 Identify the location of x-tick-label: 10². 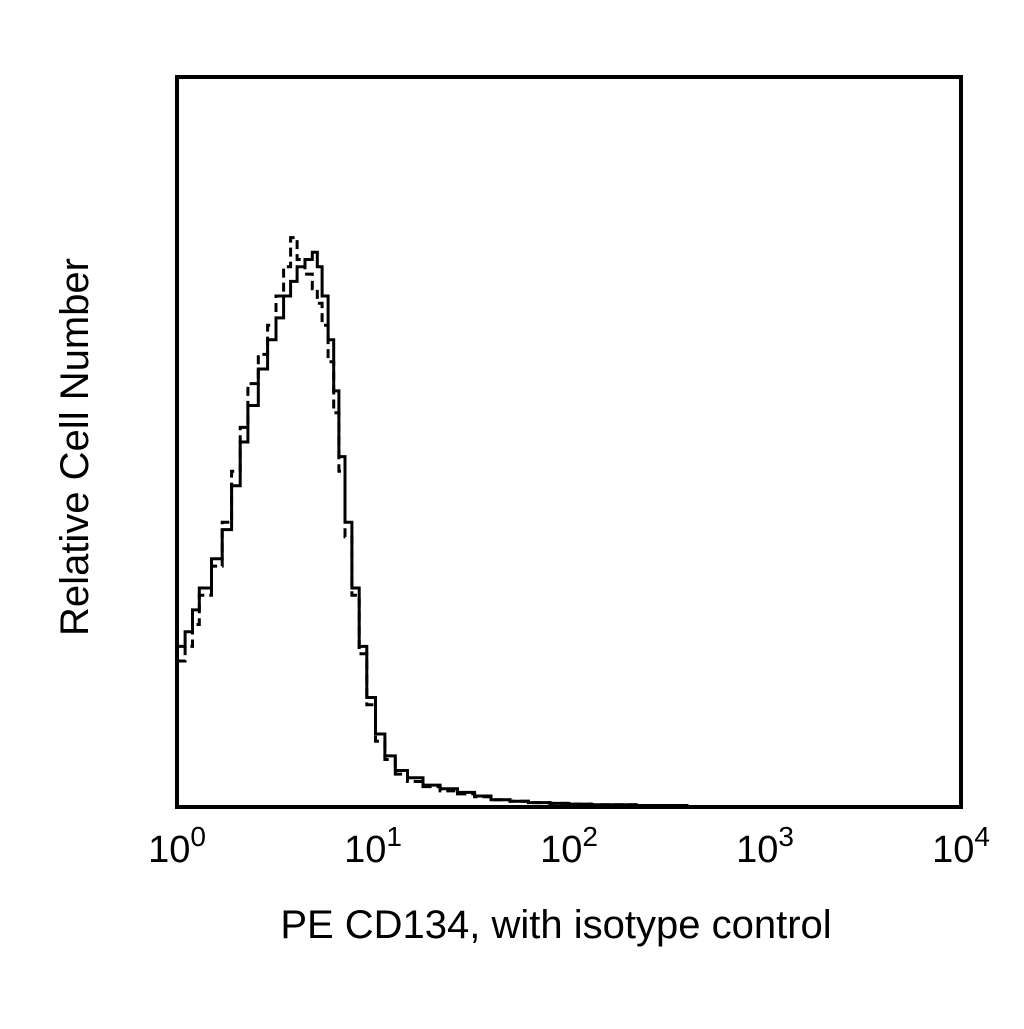
(569, 846).